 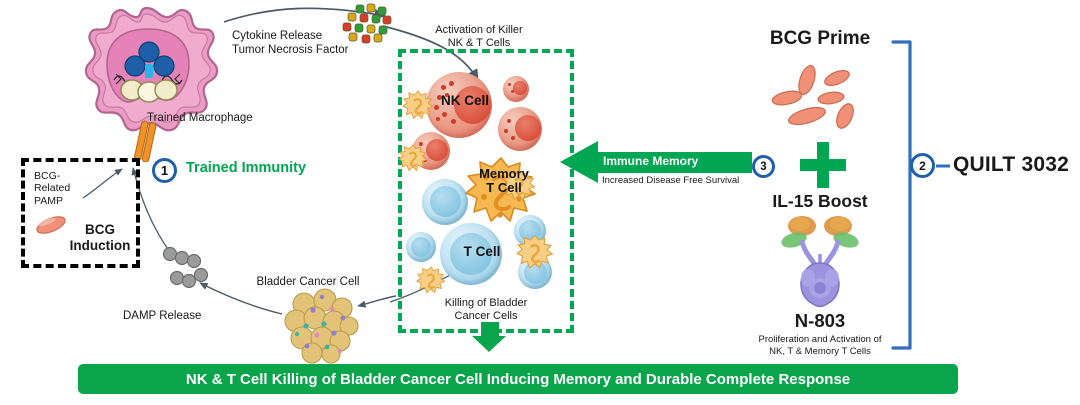 I want to click on nk-cell-label: NK Cell, so click(x=464, y=100).